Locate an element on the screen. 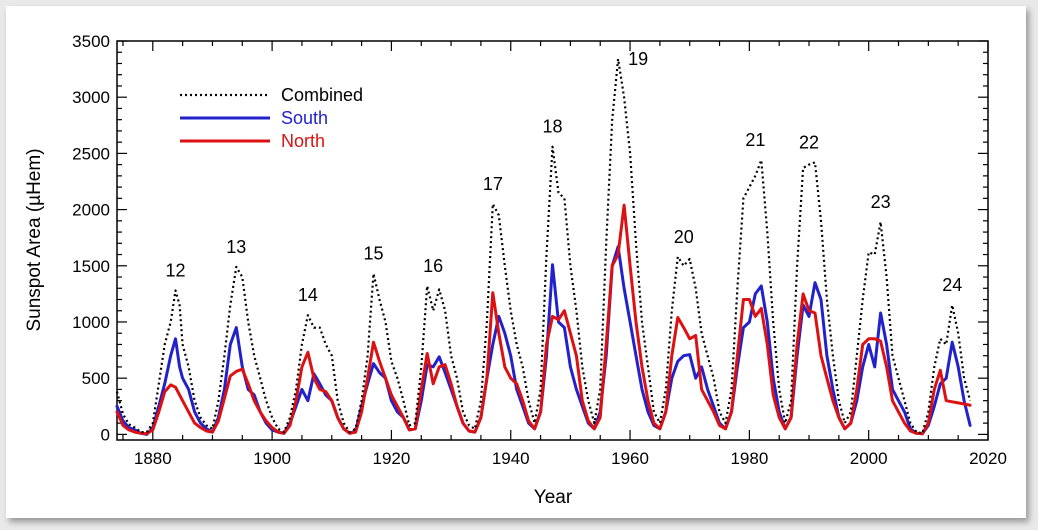 This screenshot has height=530, width=1038. legend-label-combined: Combined is located at coordinates (322, 95).